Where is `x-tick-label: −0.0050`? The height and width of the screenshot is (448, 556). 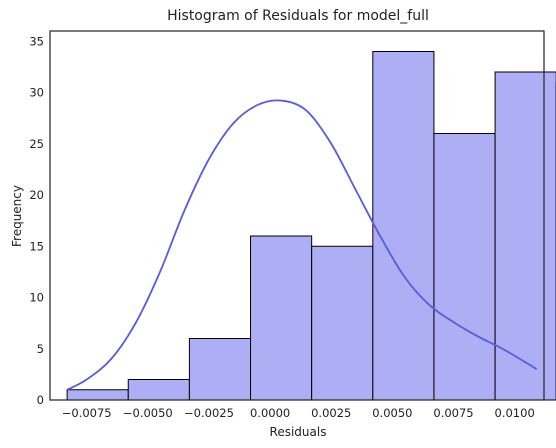
x-tick-label: −0.0050 is located at coordinates (148, 413).